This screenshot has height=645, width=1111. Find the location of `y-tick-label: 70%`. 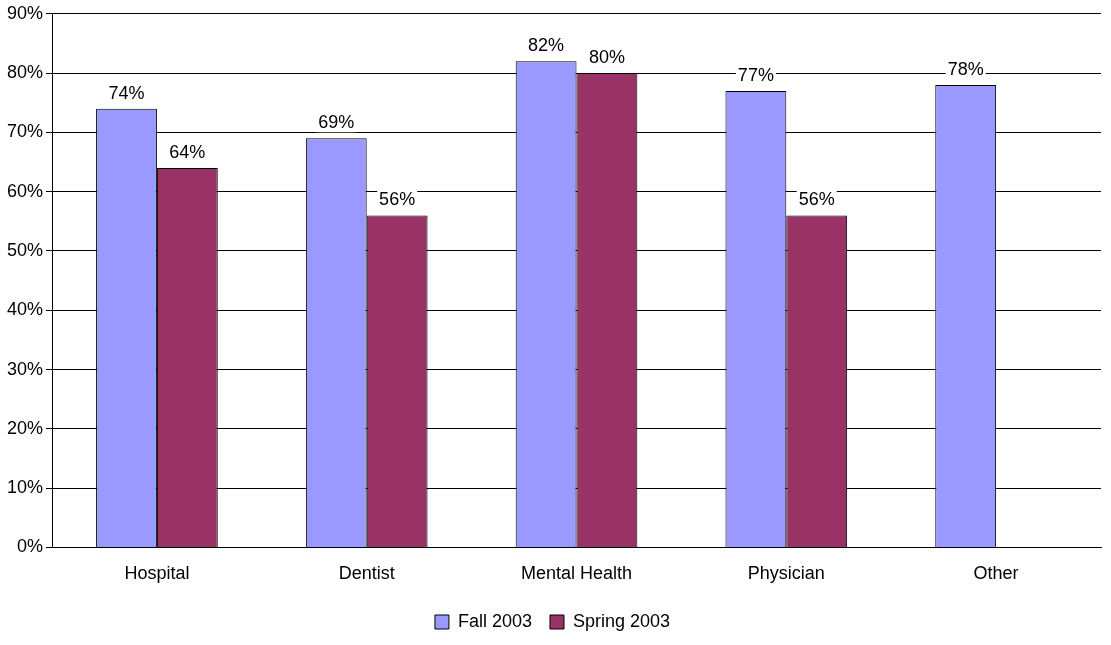

y-tick-label: 70% is located at coordinates (25, 131).